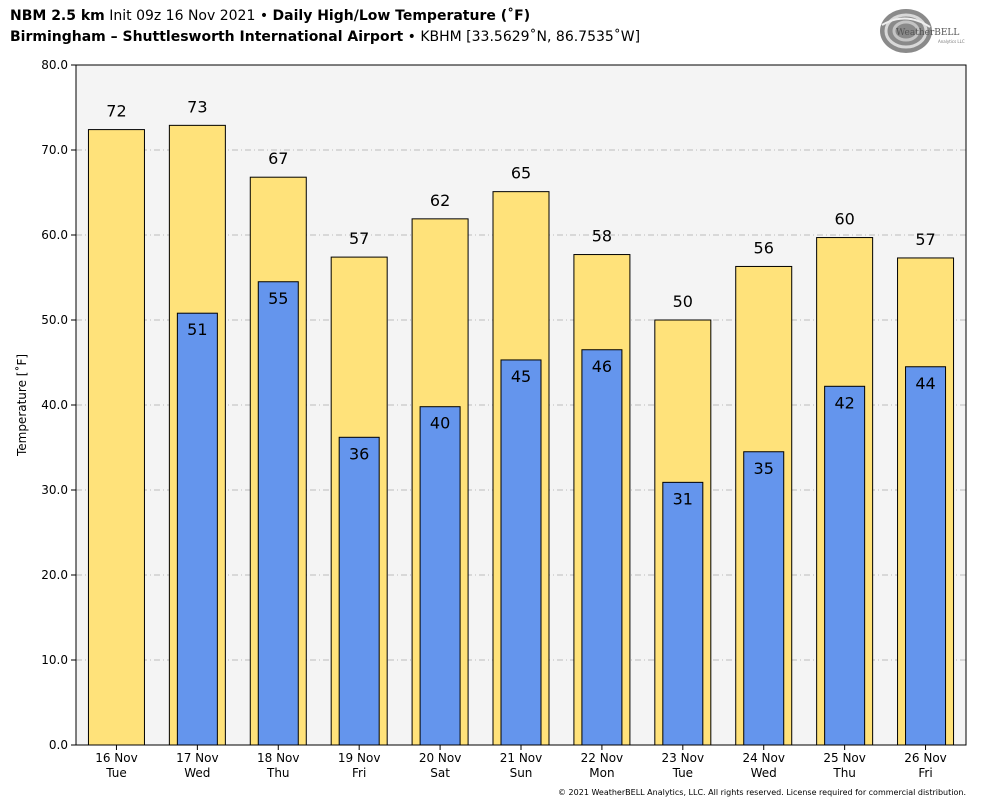 The width and height of the screenshot is (984, 808). What do you see at coordinates (844, 758) in the screenshot?
I see `x-tick-date-label: 25 Nov` at bounding box center [844, 758].